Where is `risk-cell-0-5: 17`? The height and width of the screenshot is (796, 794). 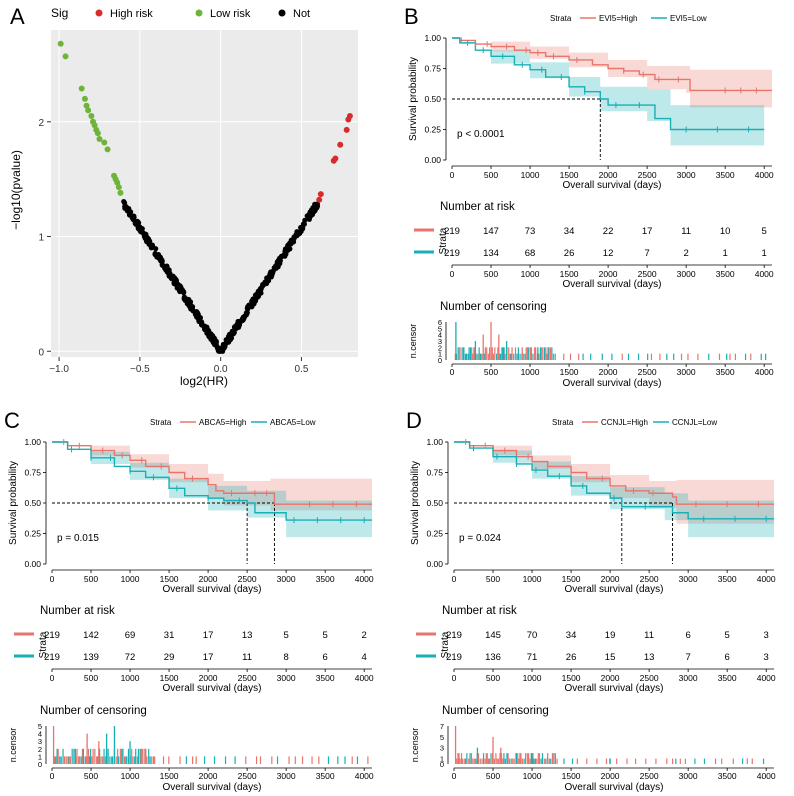 risk-cell-0-5: 17 is located at coordinates (647, 231).